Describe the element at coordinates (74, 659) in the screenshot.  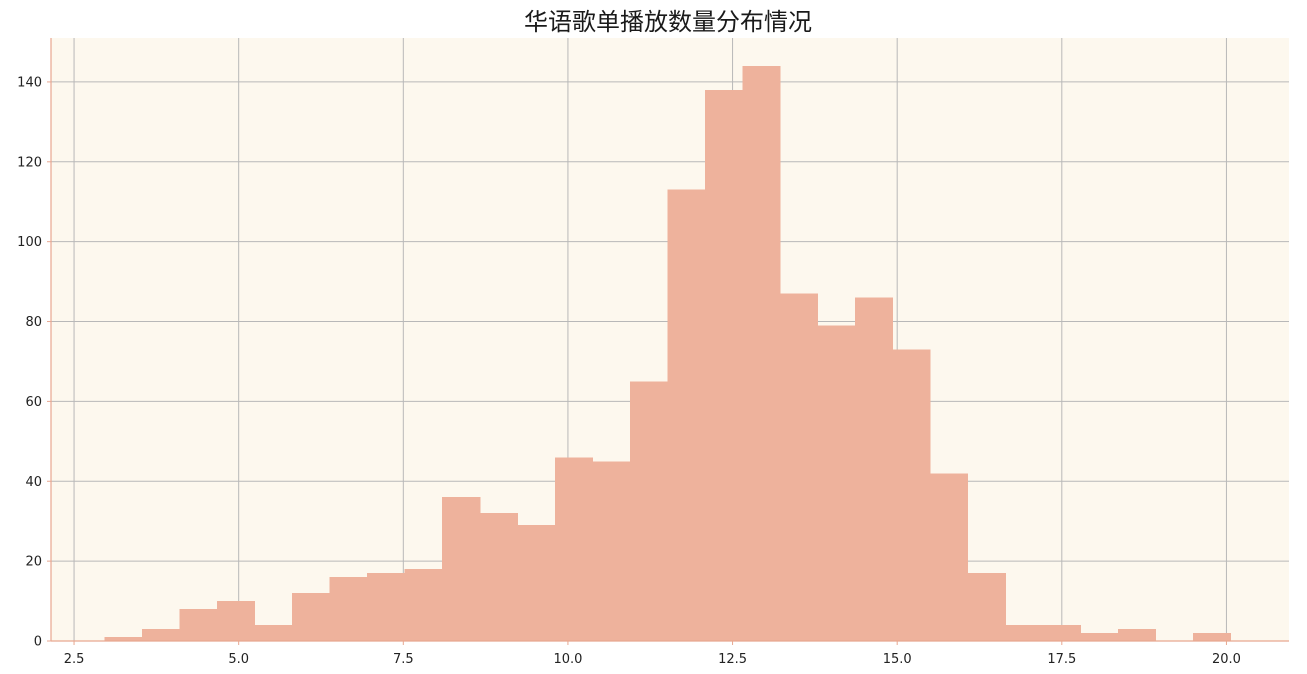
I see `x-tick-label: 2.5` at that location.